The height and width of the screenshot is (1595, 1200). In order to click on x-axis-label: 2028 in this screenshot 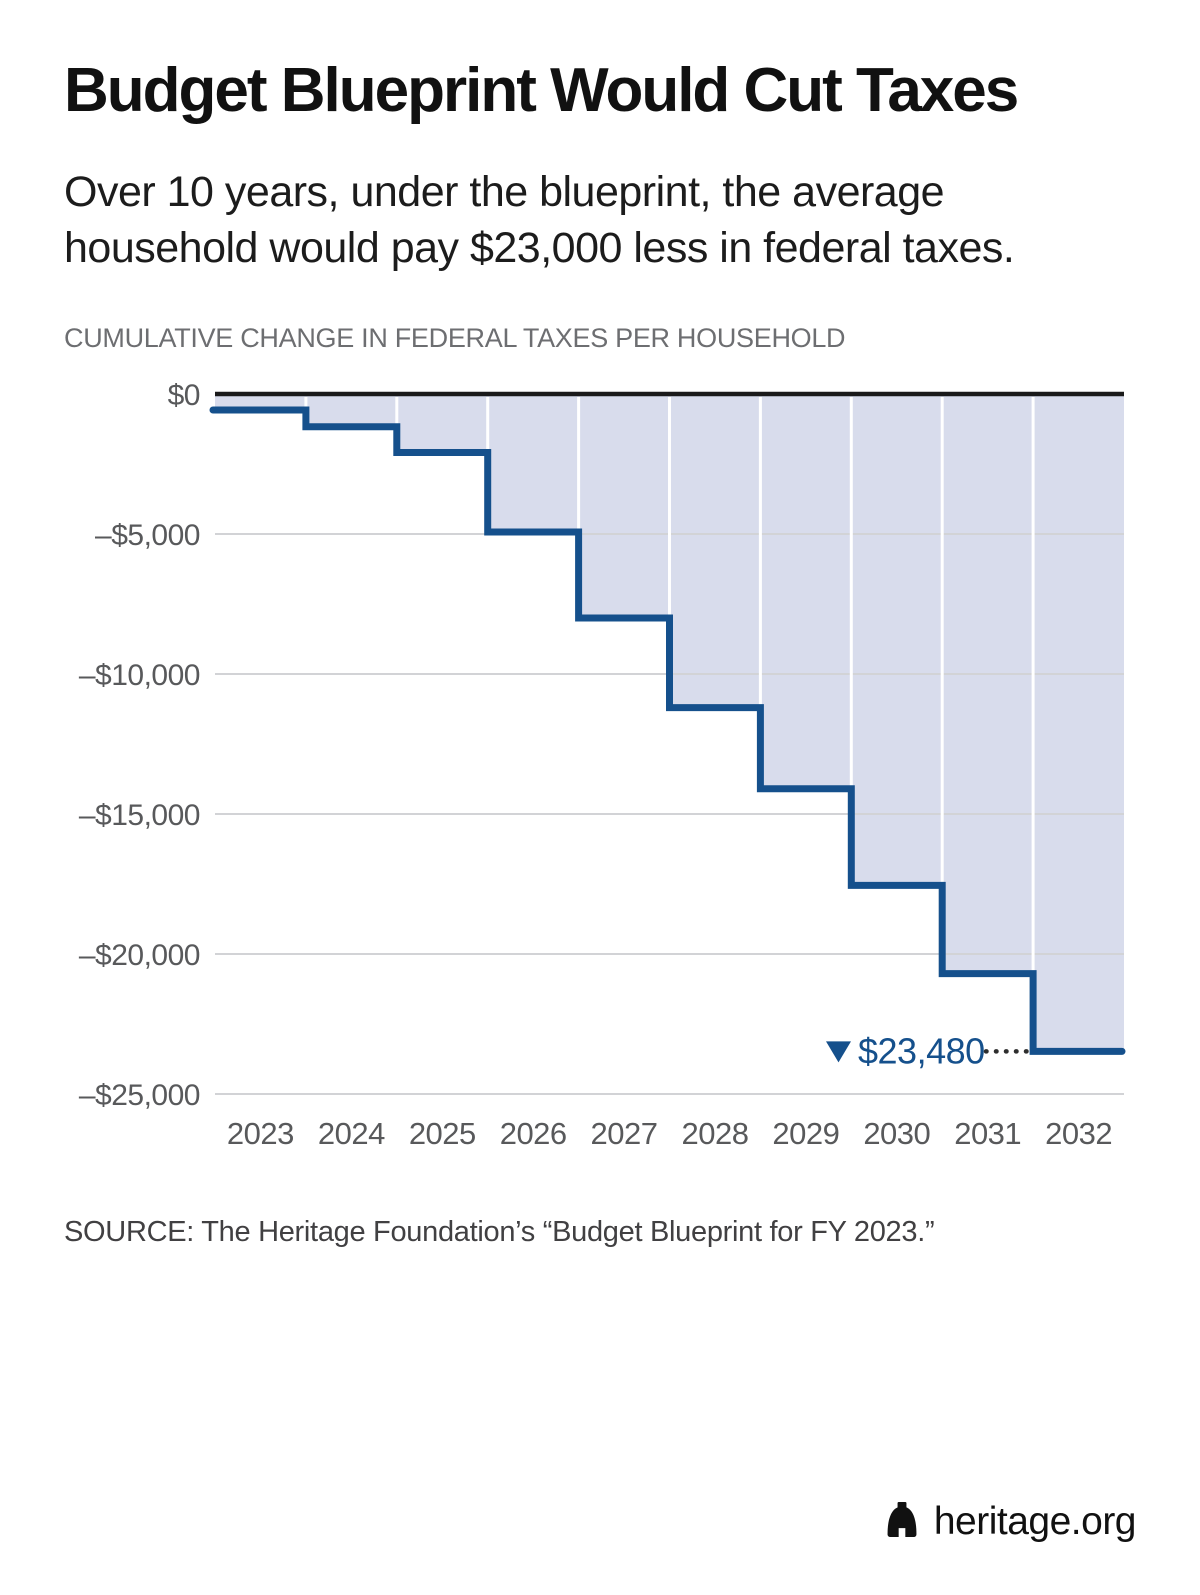, I will do `click(715, 1133)`.